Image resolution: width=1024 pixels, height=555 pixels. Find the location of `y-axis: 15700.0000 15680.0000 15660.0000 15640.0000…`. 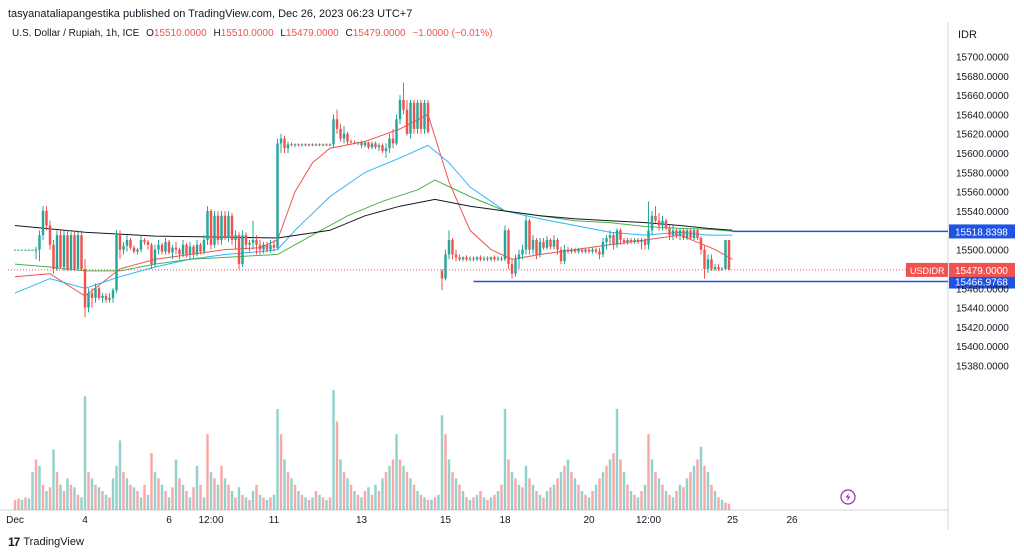

y-axis: 15700.0000 15680.0000 15660.0000 15640.0000… is located at coordinates (982, 212).